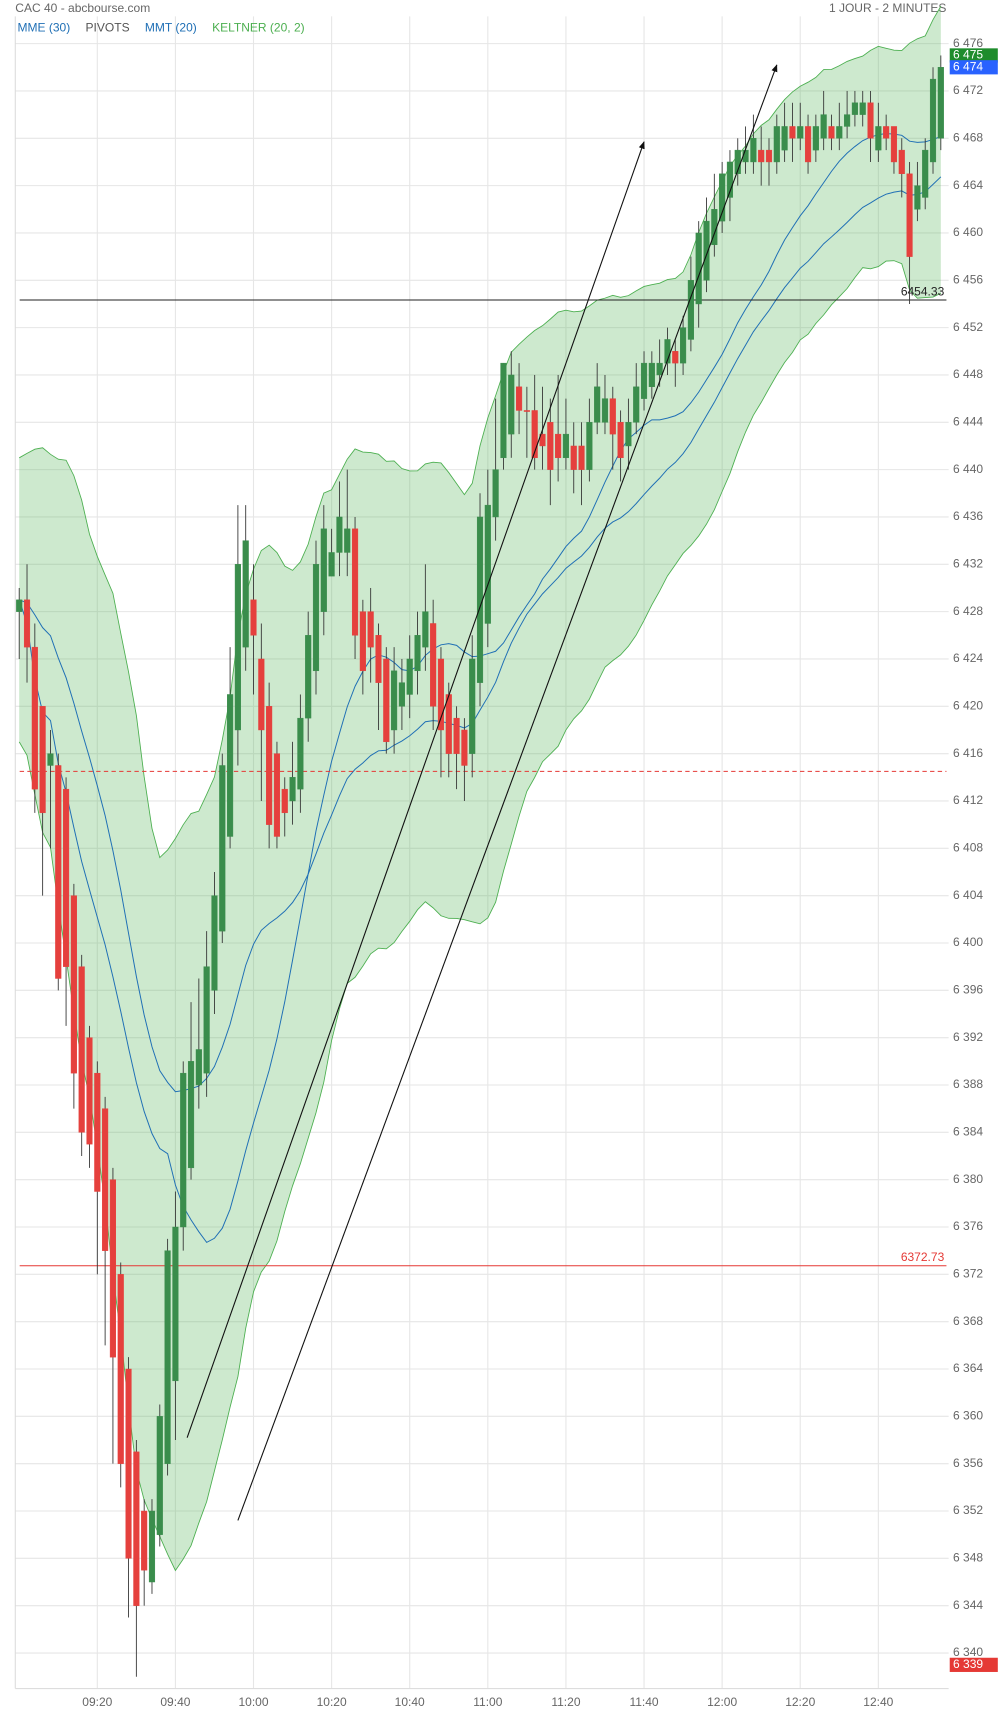 The image size is (1000, 1720). Describe the element at coordinates (968, 469) in the screenshot. I see `y-tick-label: 6 440` at that location.